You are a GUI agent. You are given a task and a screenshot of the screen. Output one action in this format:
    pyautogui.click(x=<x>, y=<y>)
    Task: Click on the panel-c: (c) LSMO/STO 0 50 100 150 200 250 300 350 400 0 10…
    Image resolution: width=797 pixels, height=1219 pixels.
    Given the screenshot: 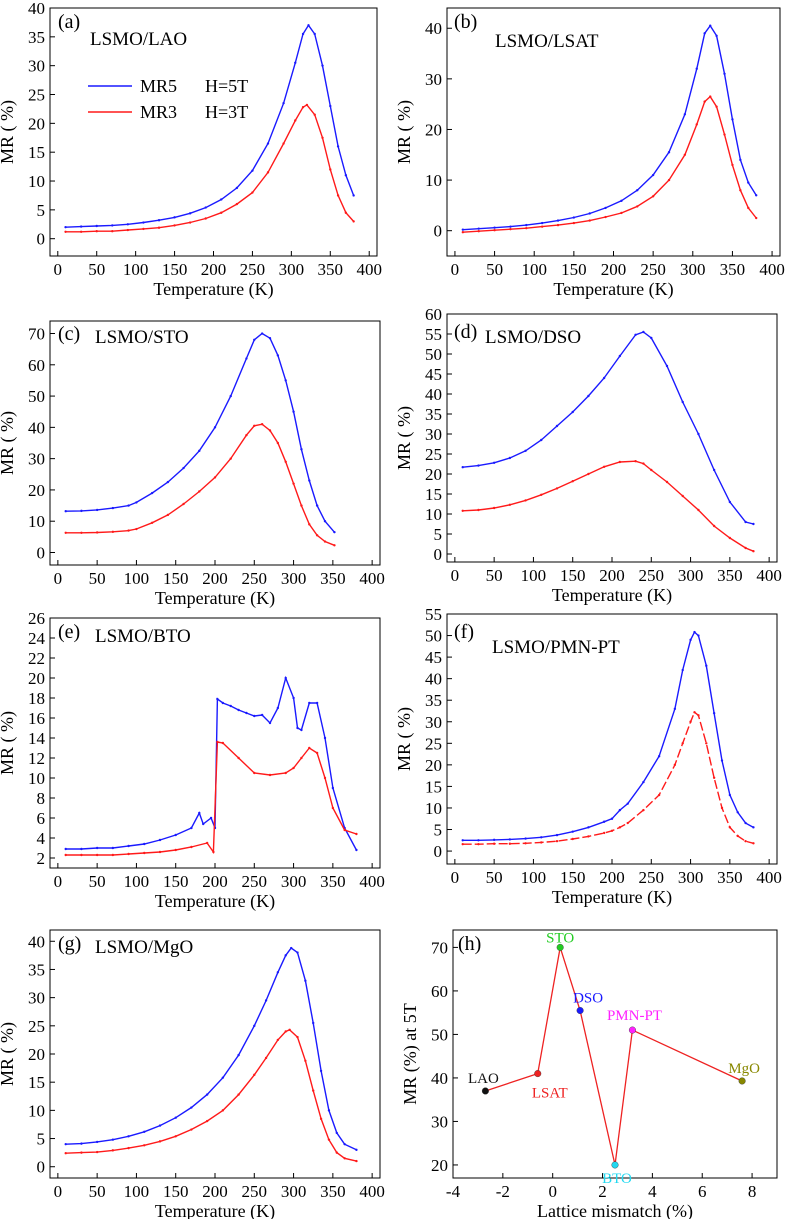 What is the action you would take?
    pyautogui.click(x=192, y=464)
    